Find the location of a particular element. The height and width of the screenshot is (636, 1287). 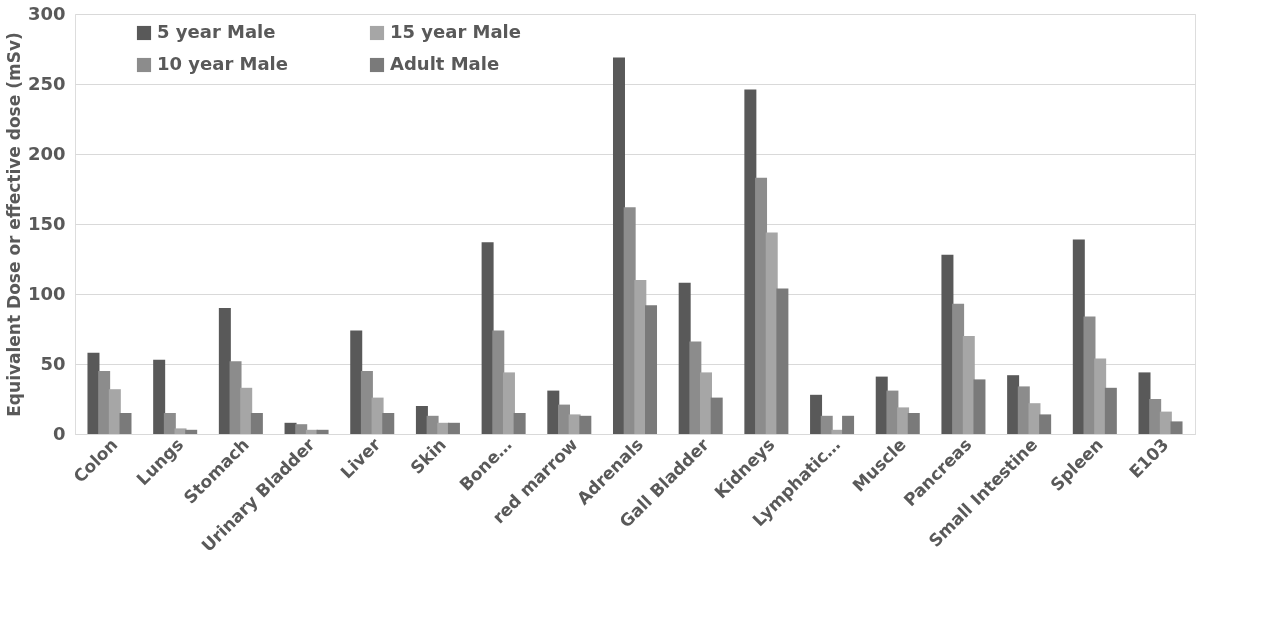

legend-label: 10 year Male is located at coordinates (222, 63).